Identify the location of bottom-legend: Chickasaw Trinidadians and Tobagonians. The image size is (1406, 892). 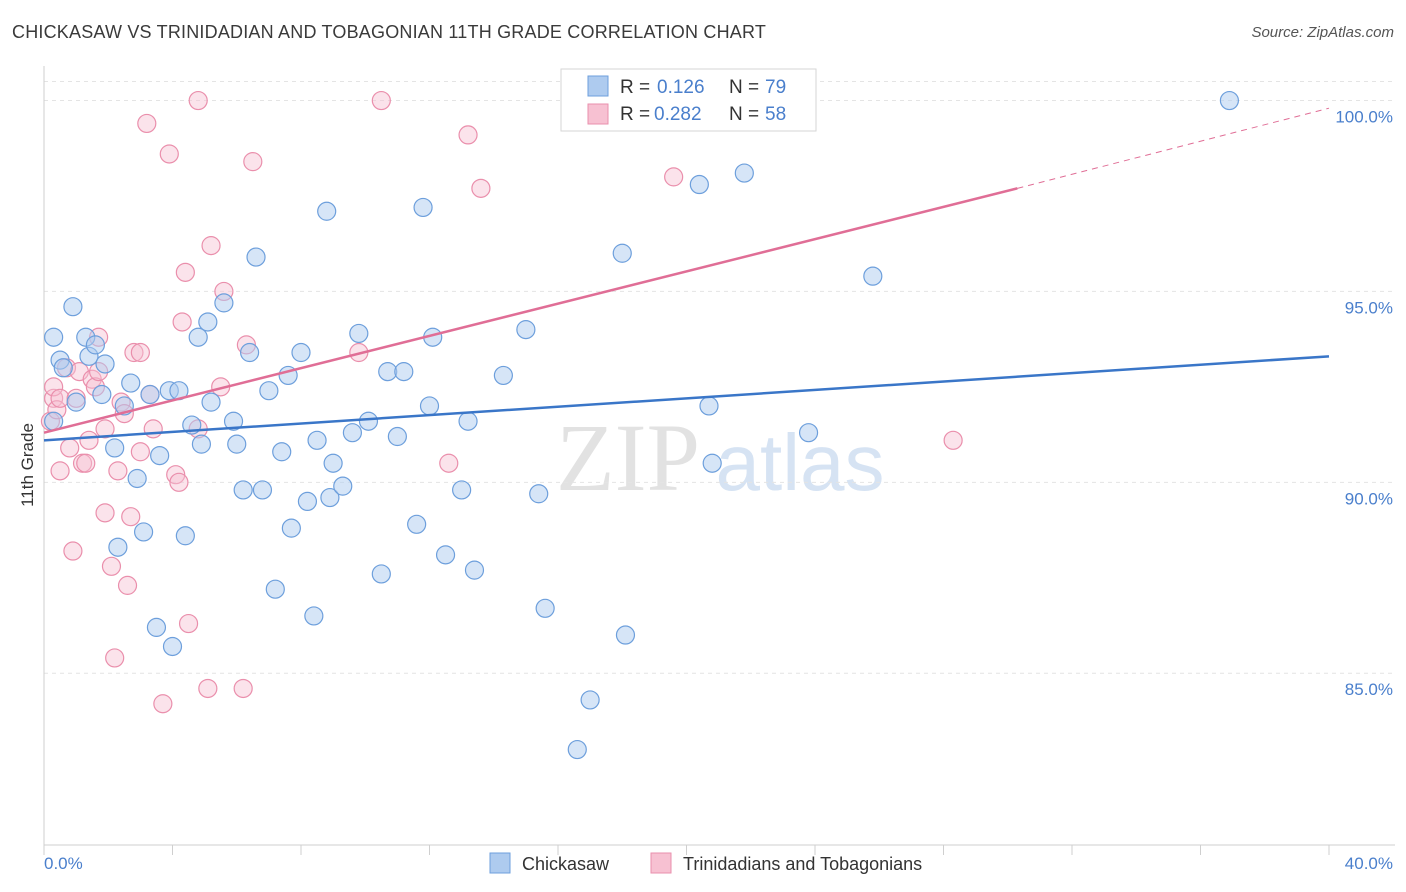
(705, 863).